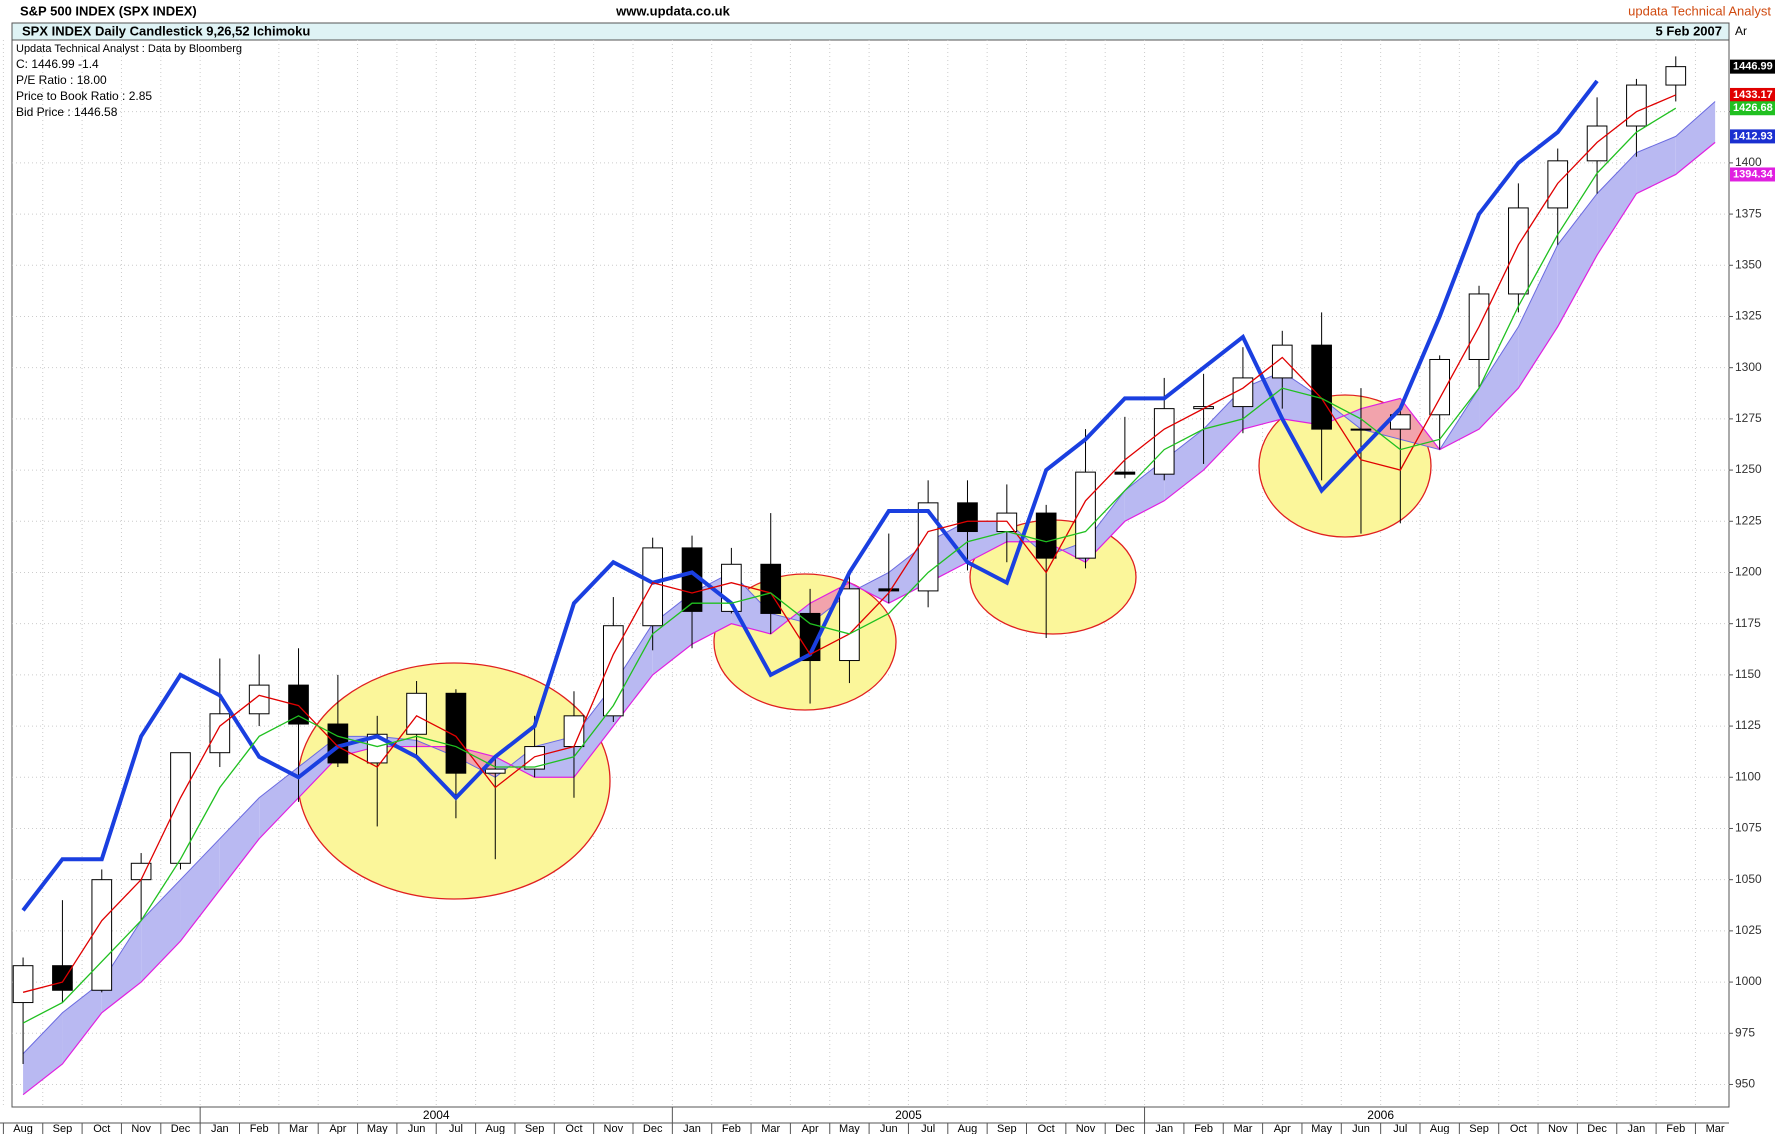 Image resolution: width=1775 pixels, height=1139 pixels. Describe the element at coordinates (436, 1115) in the screenshot. I see `year-label: 2004` at that location.